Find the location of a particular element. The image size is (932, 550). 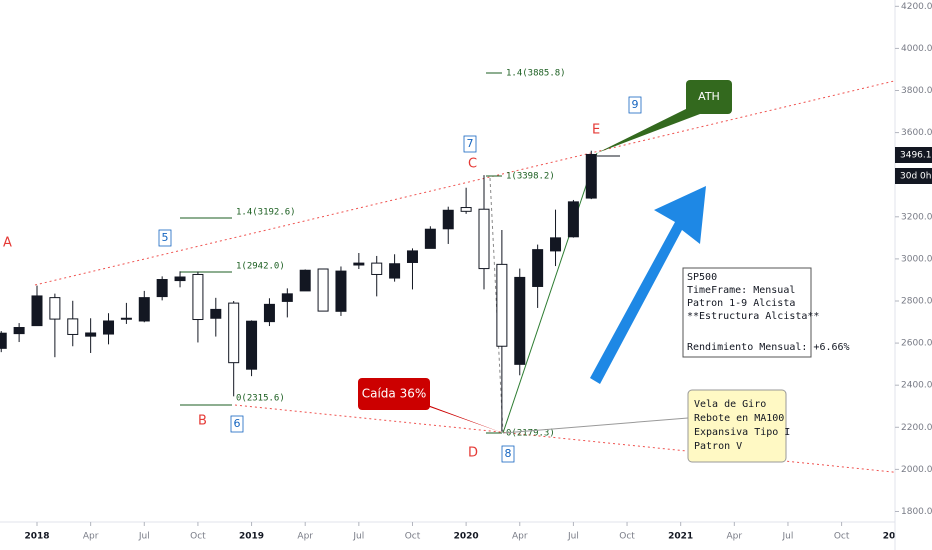

info-text: Patron 1-9 Alcista is located at coordinates (741, 303).